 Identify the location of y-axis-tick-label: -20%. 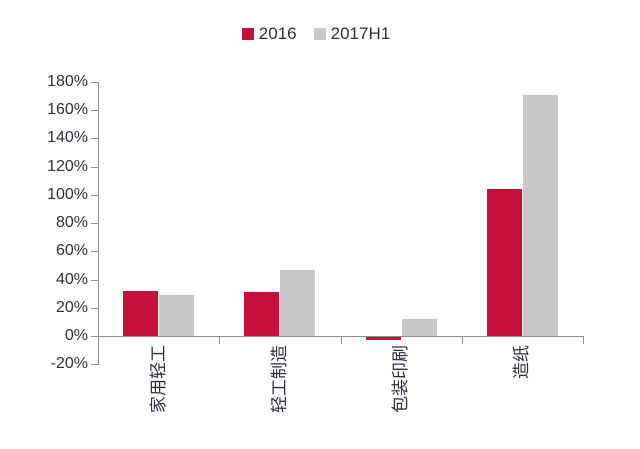
(69, 363).